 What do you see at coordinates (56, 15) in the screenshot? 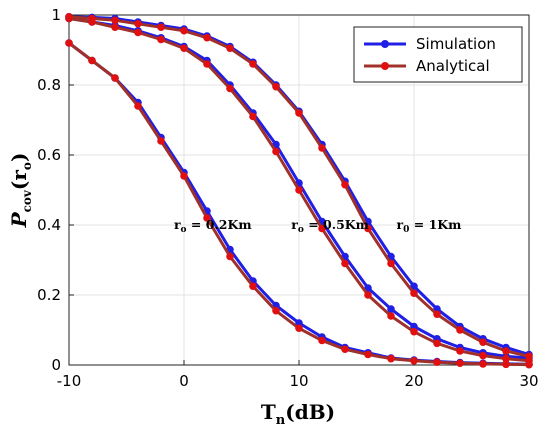
I see `y-tick-label: 1` at bounding box center [56, 15].